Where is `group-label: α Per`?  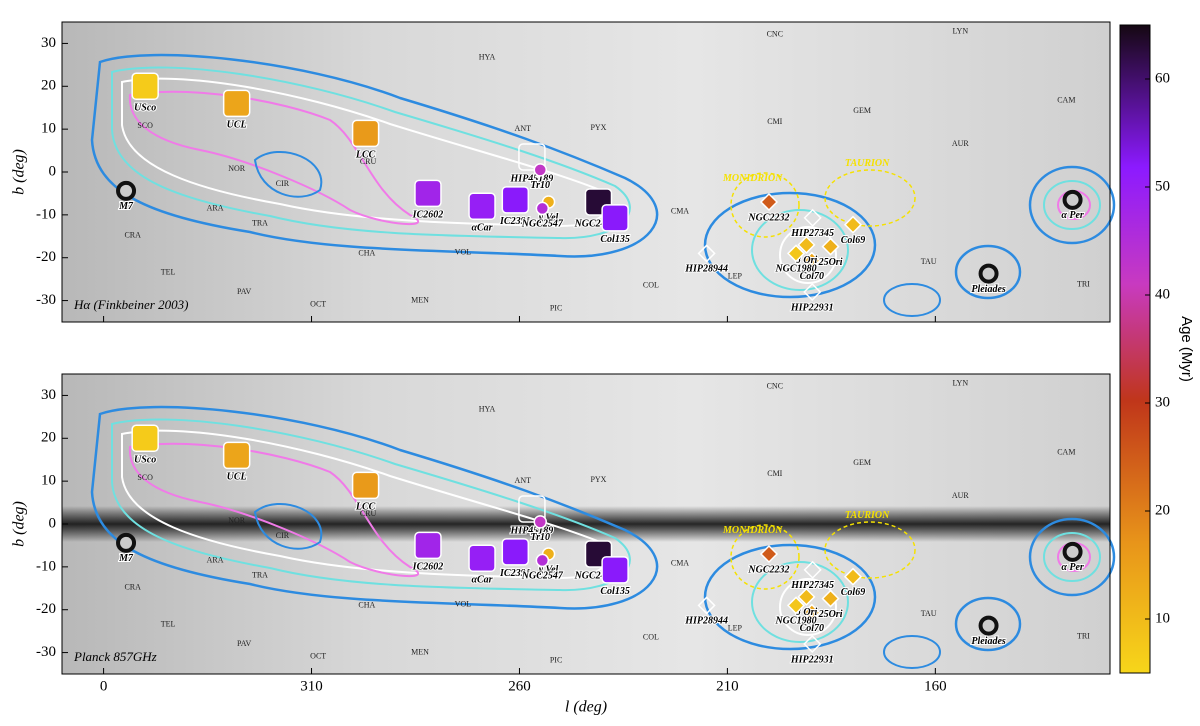 group-label: α Per is located at coordinates (1072, 567).